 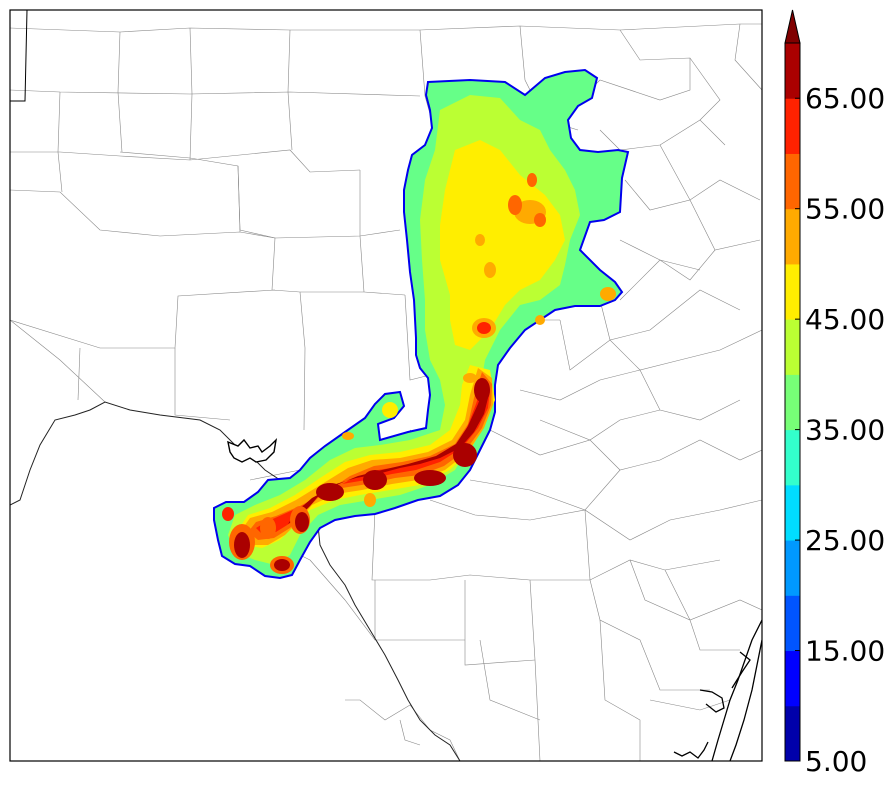 What do you see at coordinates (388, 453) in the screenshot?
I see `echo-65dbz` at bounding box center [388, 453].